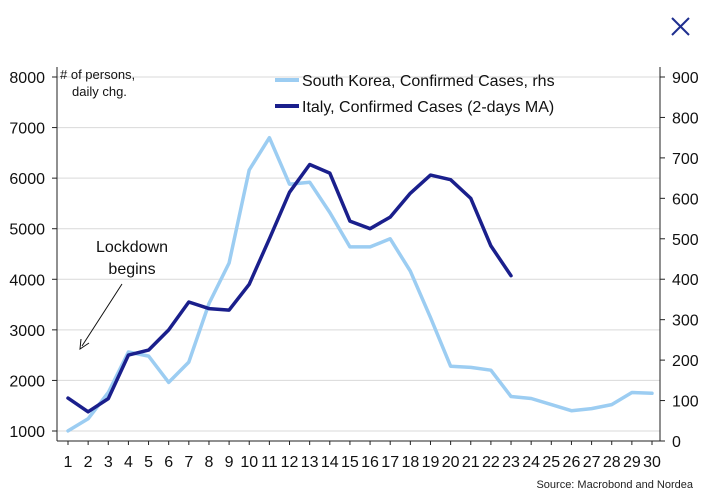 The height and width of the screenshot is (503, 707). I want to click on x-tick-label: 23, so click(511, 462).